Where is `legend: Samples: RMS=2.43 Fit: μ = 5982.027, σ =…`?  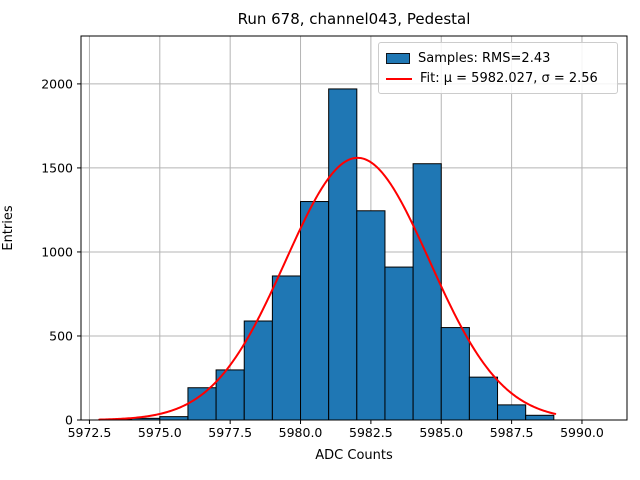 legend: Samples: RMS=2.43 Fit: μ = 5982.027, σ =… is located at coordinates (498, 68).